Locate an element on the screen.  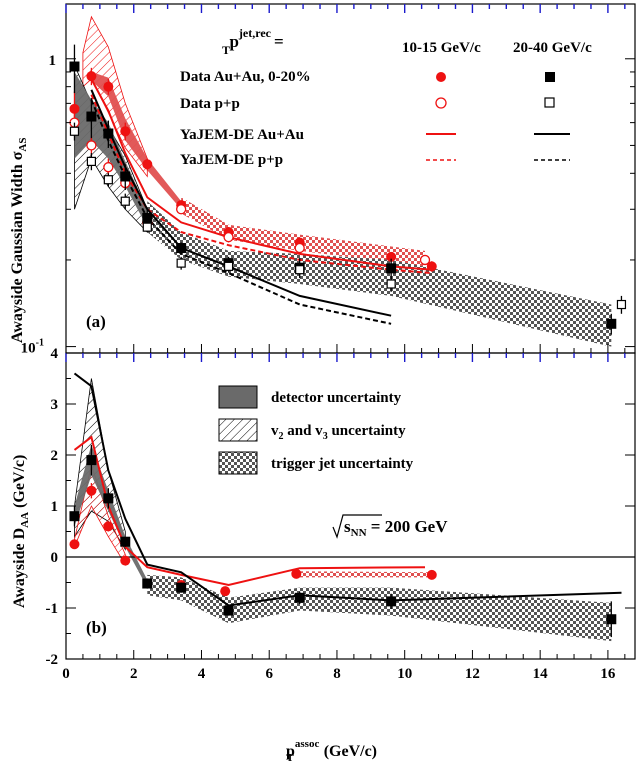
x-tick-label-8: 8 is located at coordinates (337, 674).